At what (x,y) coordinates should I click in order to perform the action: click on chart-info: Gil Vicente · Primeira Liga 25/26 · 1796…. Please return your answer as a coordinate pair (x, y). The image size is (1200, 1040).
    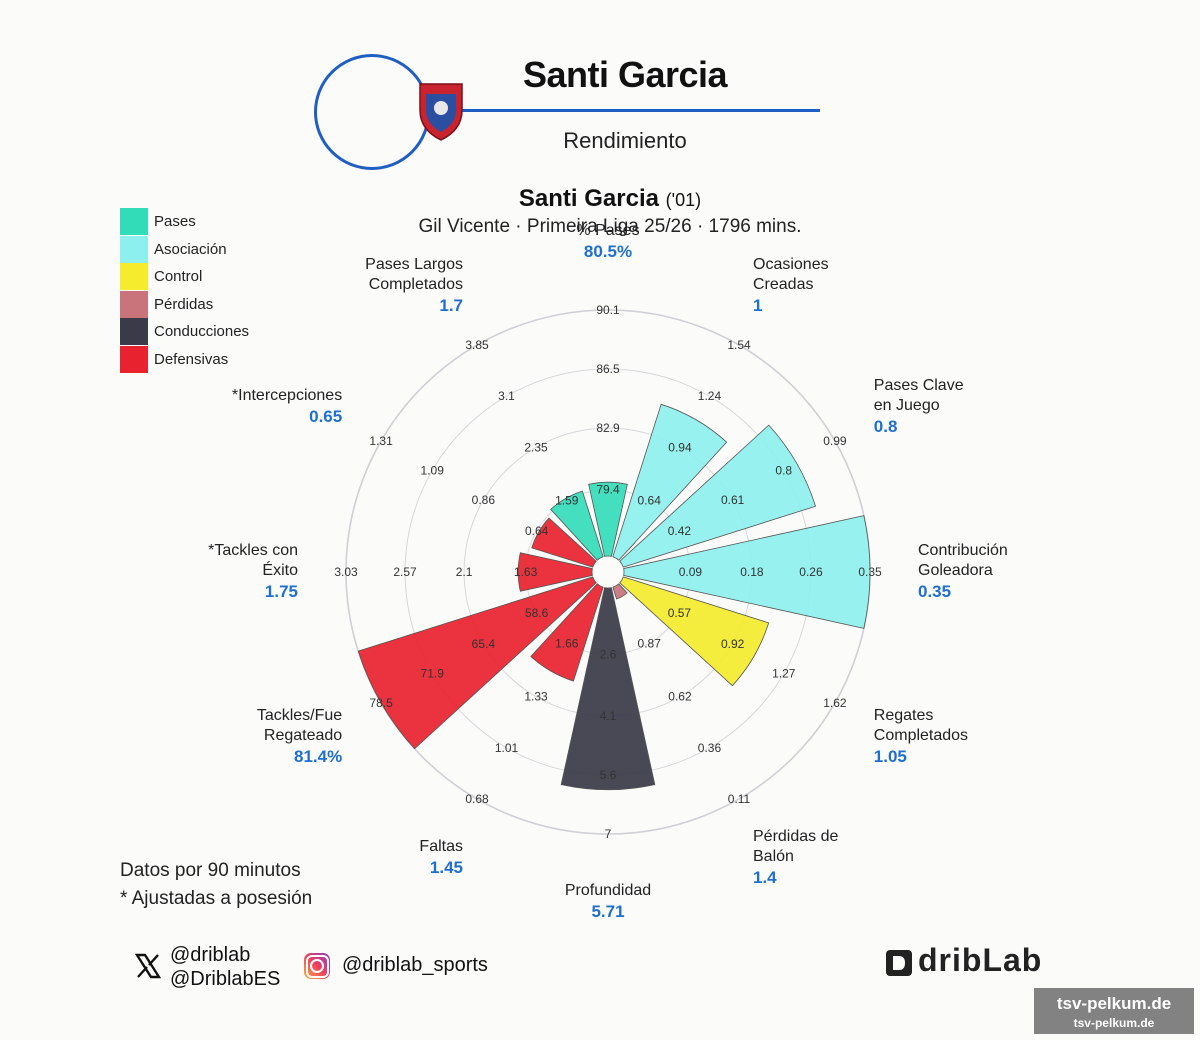
    Looking at the image, I should click on (610, 226).